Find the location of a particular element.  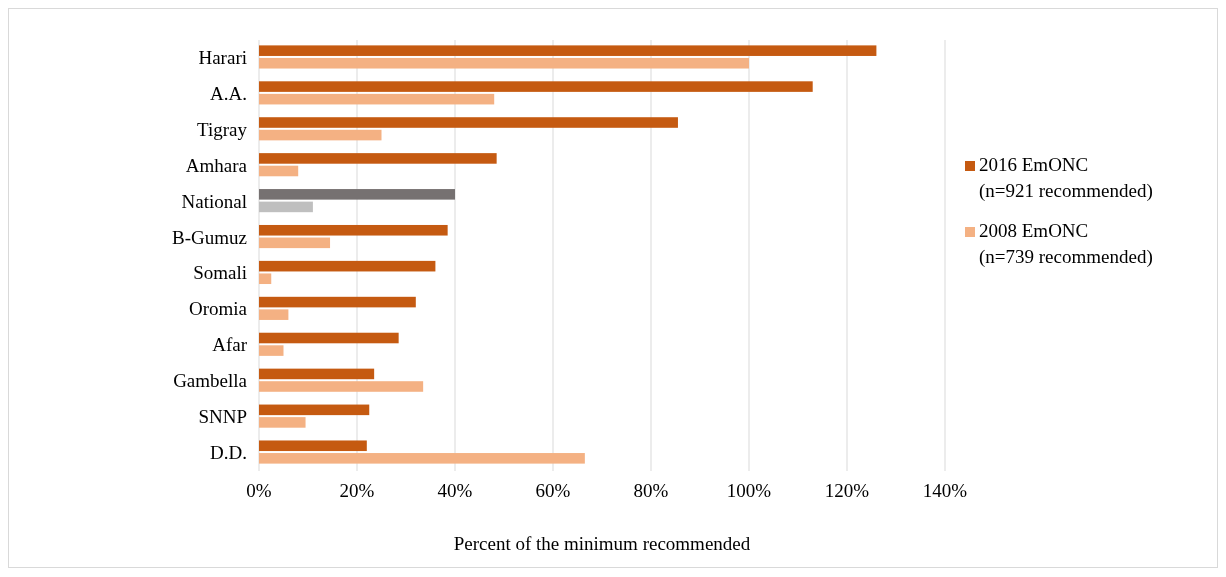

y-tick-label: Harari is located at coordinates (222, 57).